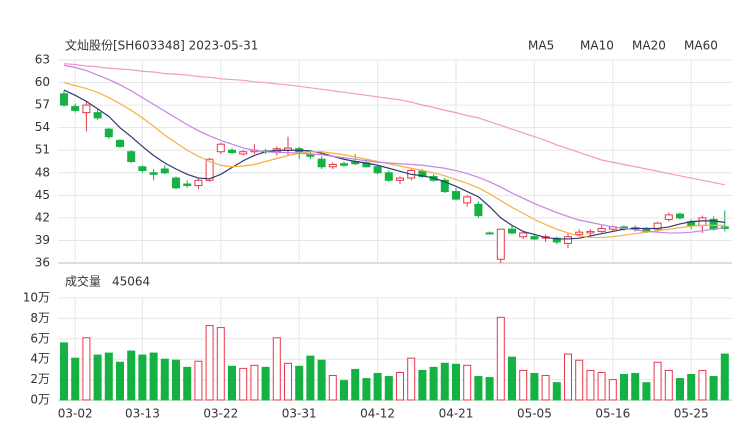  I want to click on y-tick-label: 60, so click(42, 82).